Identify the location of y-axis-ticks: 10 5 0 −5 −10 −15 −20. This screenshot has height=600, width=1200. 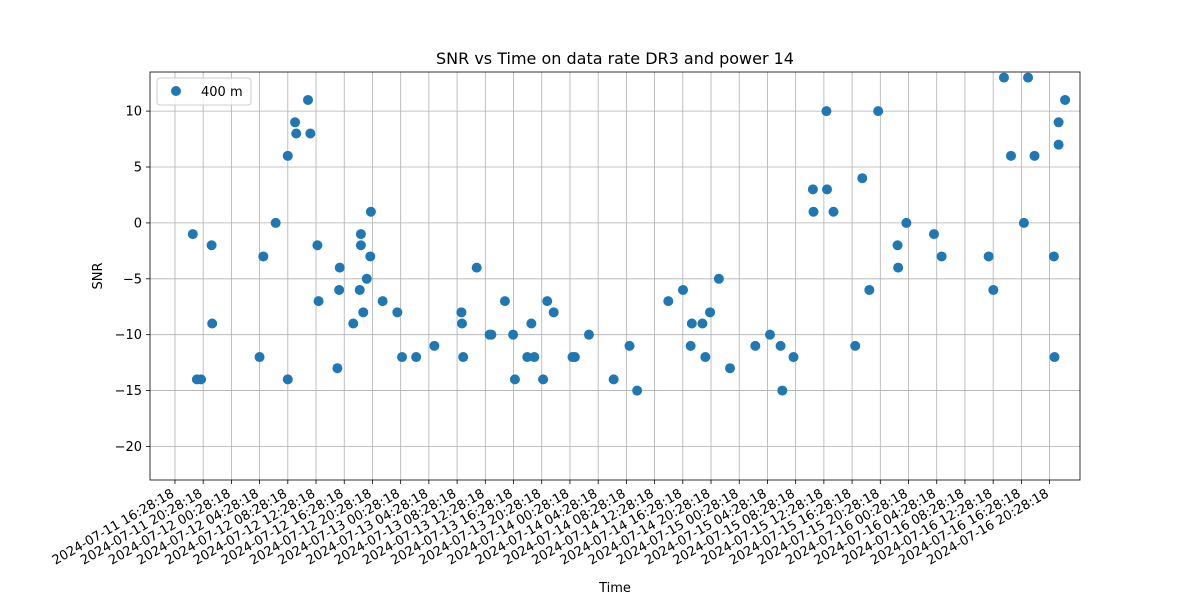
(132, 280).